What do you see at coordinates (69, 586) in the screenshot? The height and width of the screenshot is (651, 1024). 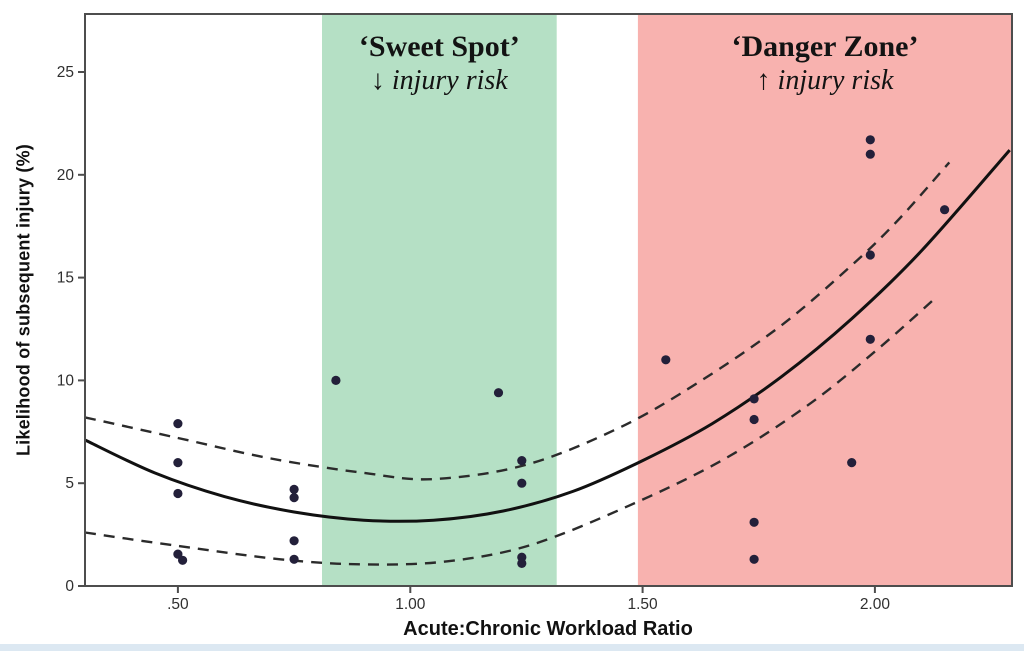 I see `y-tick-label: 0` at bounding box center [69, 586].